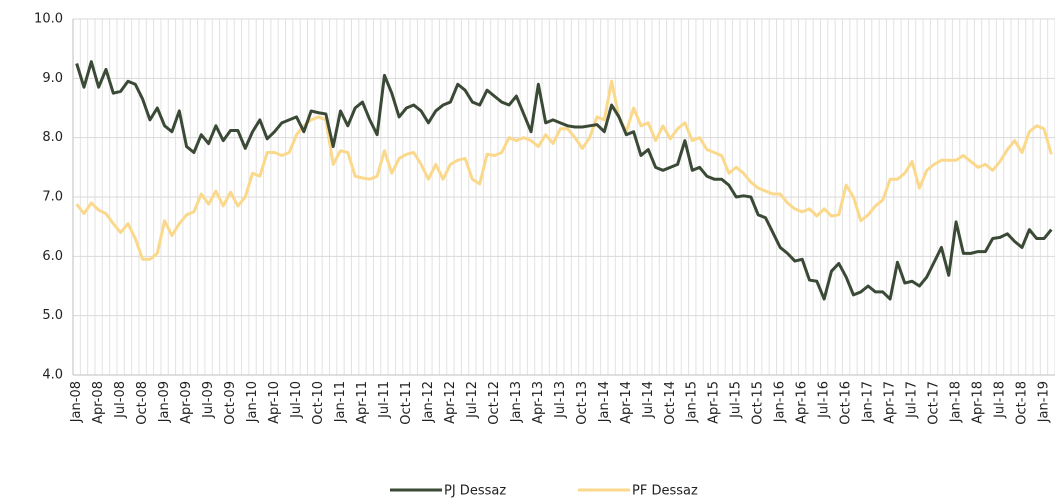  What do you see at coordinates (472, 400) in the screenshot?
I see `x-tick-label: Jul-12` at bounding box center [472, 400].